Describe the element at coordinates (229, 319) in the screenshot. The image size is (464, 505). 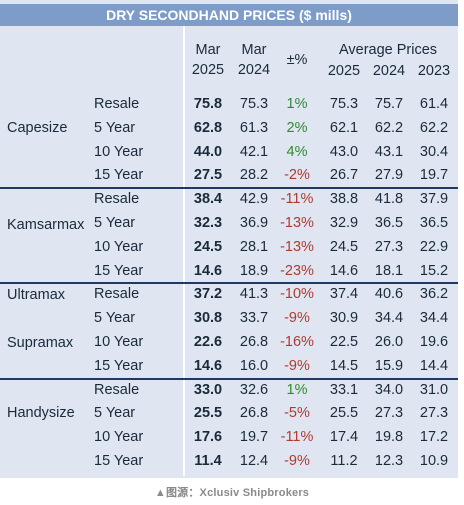
I see `table-row: 5 Year 30.8 33.7 -9% 30.9 34.4 34.4` at that location.